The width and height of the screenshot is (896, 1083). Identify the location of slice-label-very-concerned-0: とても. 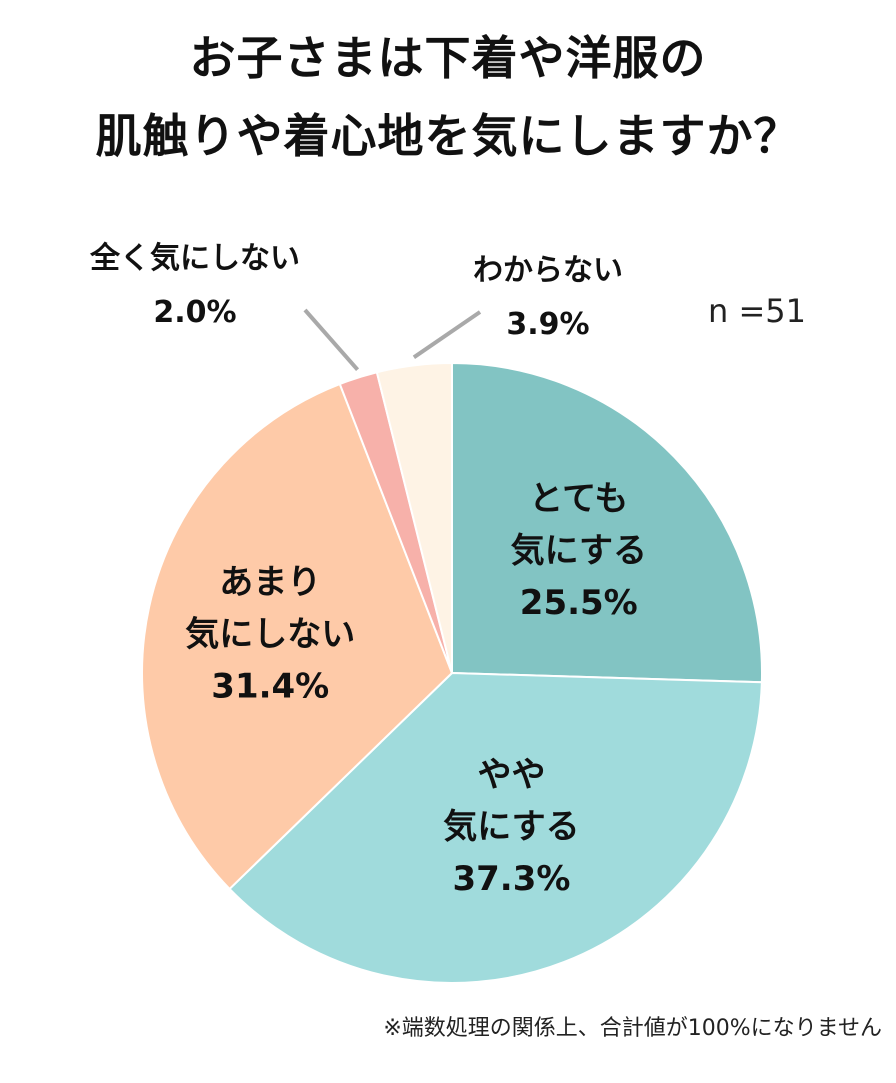
(578, 499).